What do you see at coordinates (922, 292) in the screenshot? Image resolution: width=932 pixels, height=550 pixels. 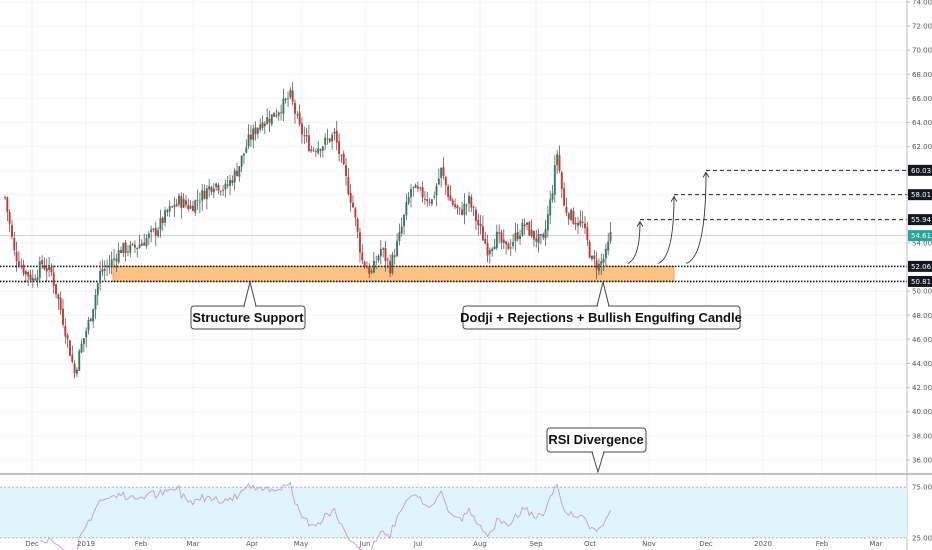 I see `price-tick-label: 50.00` at bounding box center [922, 292].